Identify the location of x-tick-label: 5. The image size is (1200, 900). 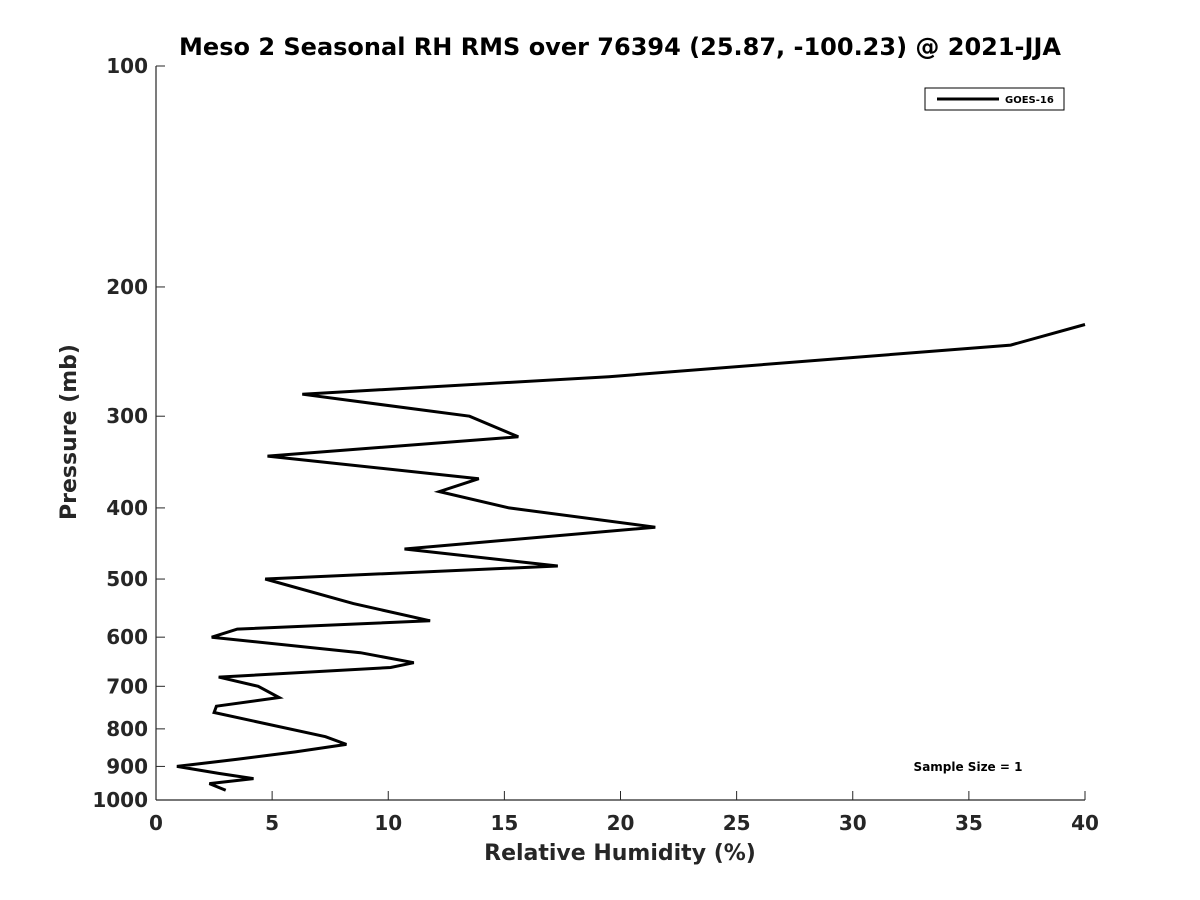
(272, 823).